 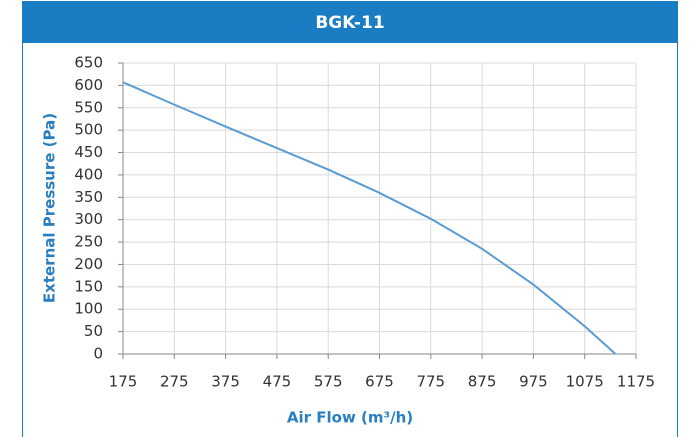 What do you see at coordinates (533, 382) in the screenshot?
I see `x-tick-label: 975` at bounding box center [533, 382].